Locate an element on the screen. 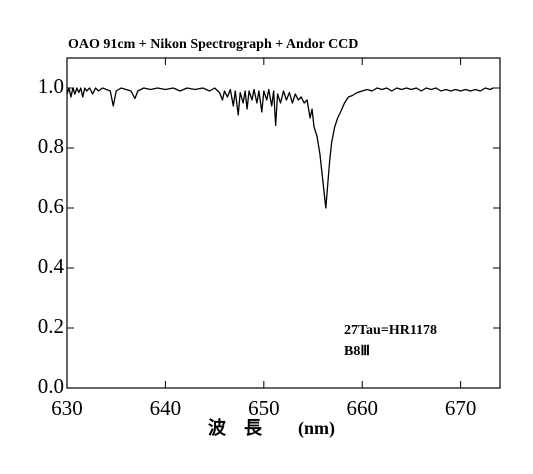 The height and width of the screenshot is (474, 533). x-tick-label: 670 is located at coordinates (461, 408).